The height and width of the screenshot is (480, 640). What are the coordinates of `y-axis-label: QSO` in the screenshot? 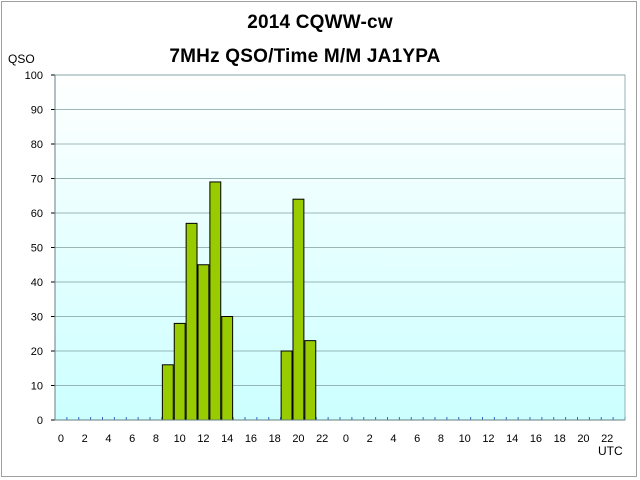 It's located at (21, 59).